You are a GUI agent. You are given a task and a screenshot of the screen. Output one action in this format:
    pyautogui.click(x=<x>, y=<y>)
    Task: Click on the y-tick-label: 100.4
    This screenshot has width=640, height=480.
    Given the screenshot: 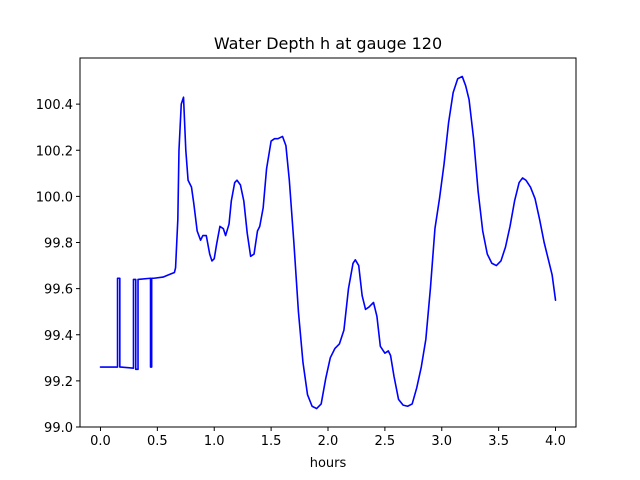 What is the action you would take?
    pyautogui.click(x=54, y=105)
    